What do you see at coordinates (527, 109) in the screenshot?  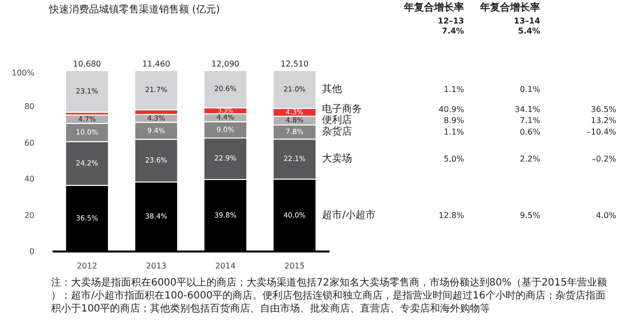 I see `text: 34.1%` at bounding box center [527, 109].